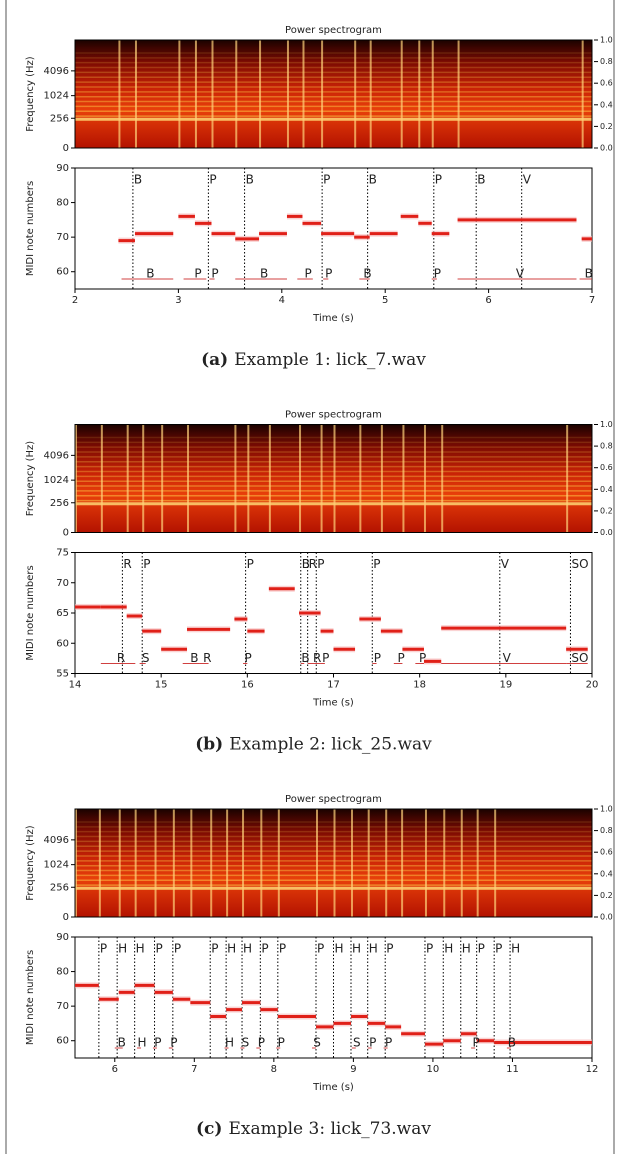 This screenshot has height=1154, width=621. I want to click on x-tick-label: 5, so click(385, 300).